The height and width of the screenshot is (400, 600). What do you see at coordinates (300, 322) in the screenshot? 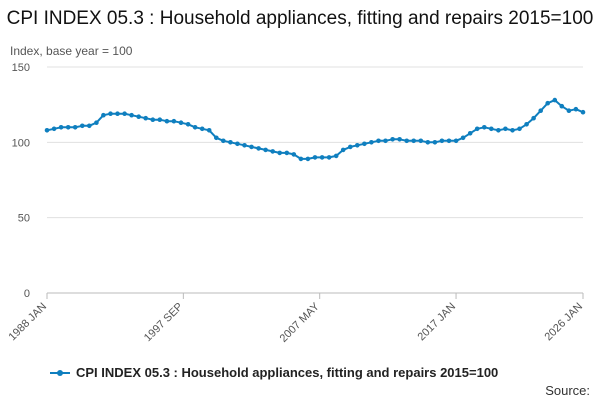
I see `x-tick-label: 2007 MAY` at bounding box center [300, 322].